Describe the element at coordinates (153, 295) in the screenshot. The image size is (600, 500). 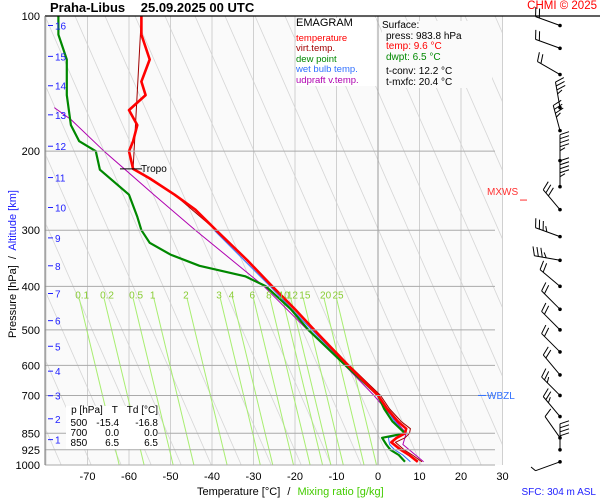
I see `mixing-ratio-label: 1` at that location.